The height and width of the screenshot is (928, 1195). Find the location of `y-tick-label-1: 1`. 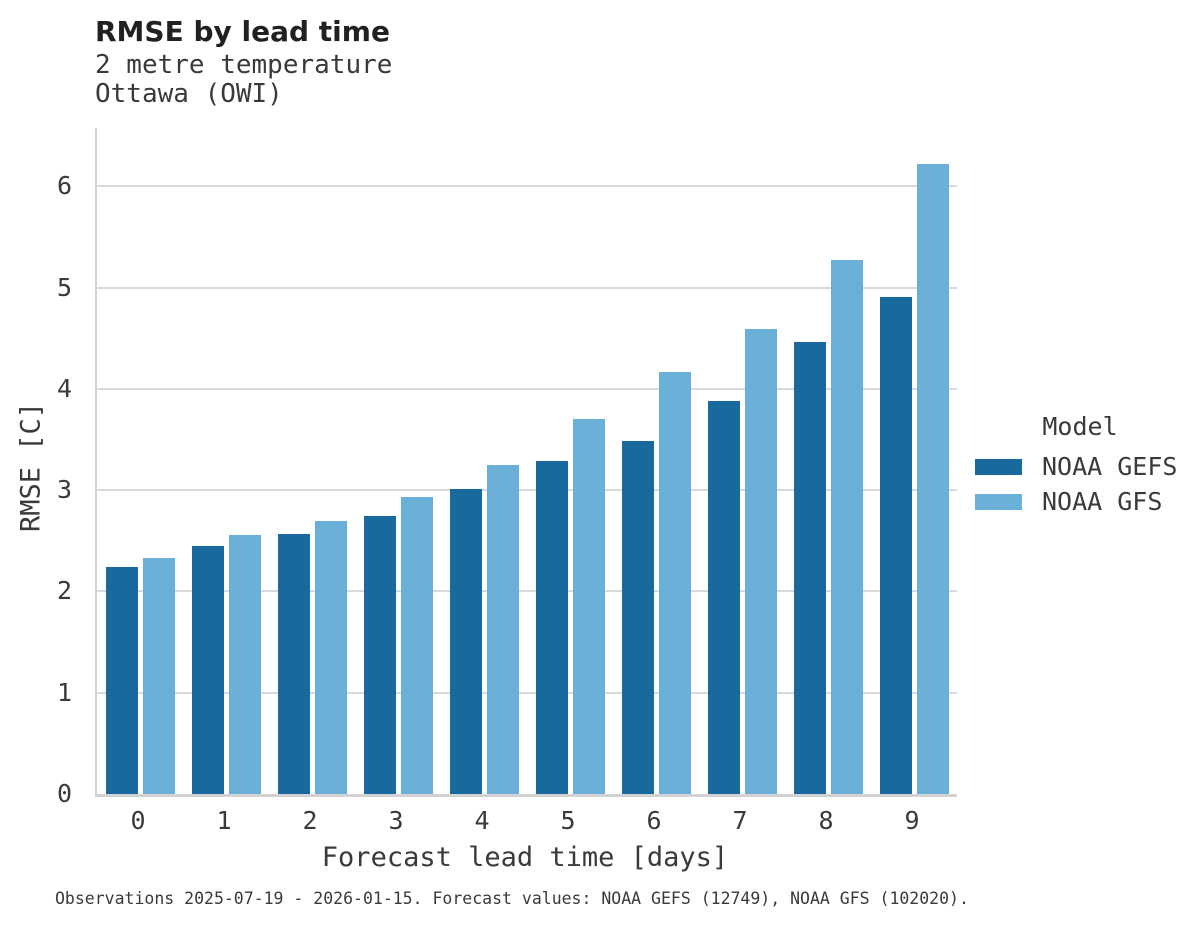

y-tick-label-1: 1 is located at coordinates (64, 692).